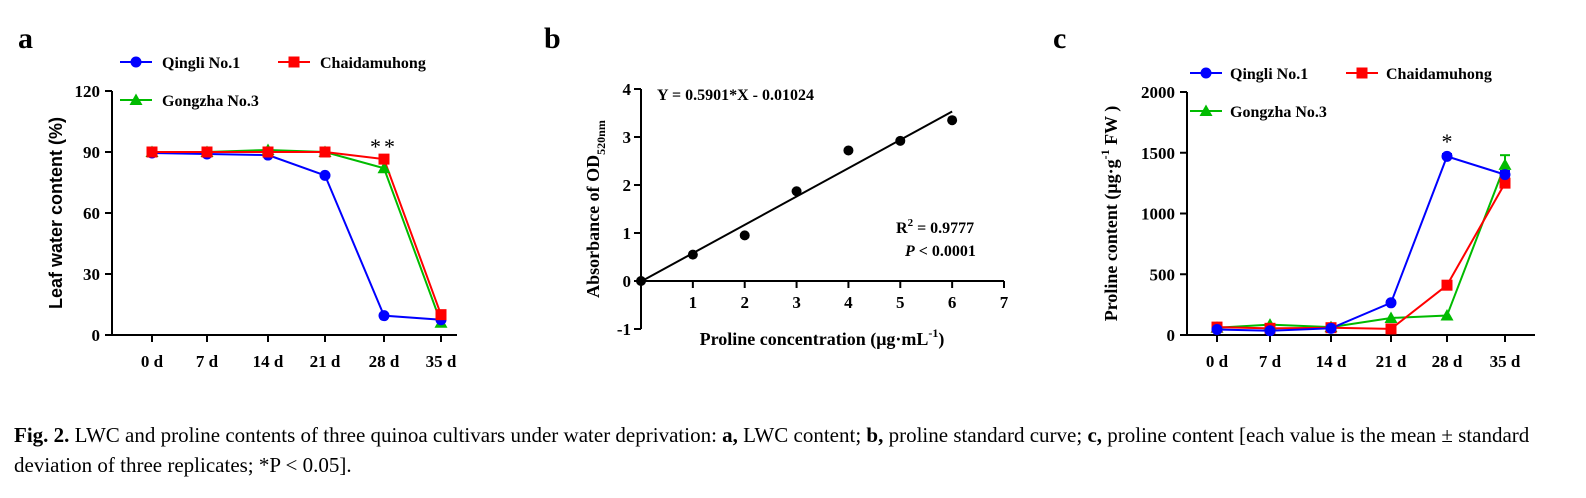 The height and width of the screenshot is (498, 1586). Describe the element at coordinates (735, 95) in the screenshot. I see `regression-equation: Y = 0.5901*X - 0.01024` at that location.